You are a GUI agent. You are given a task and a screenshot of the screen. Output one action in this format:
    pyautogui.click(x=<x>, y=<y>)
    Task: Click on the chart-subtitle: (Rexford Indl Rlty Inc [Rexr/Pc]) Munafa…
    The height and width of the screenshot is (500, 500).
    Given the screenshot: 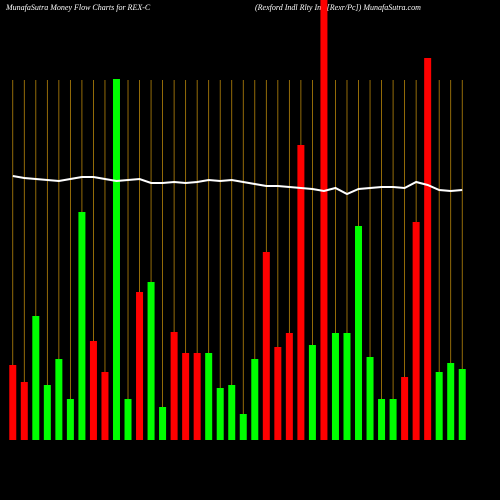 What is the action you would take?
    pyautogui.click(x=338, y=7)
    